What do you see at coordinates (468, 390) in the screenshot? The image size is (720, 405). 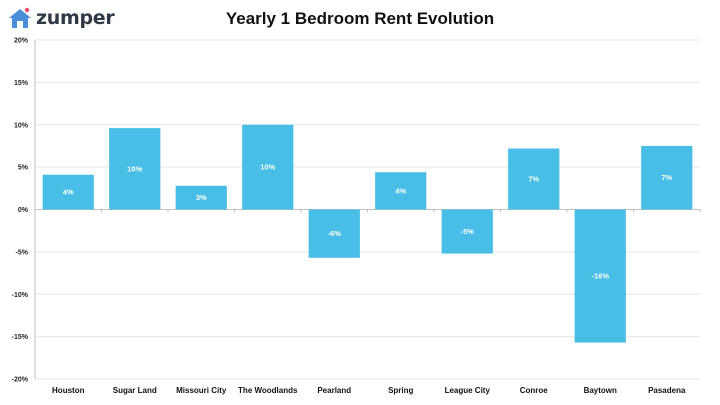 I see `x-tick-label: League City` at bounding box center [468, 390].